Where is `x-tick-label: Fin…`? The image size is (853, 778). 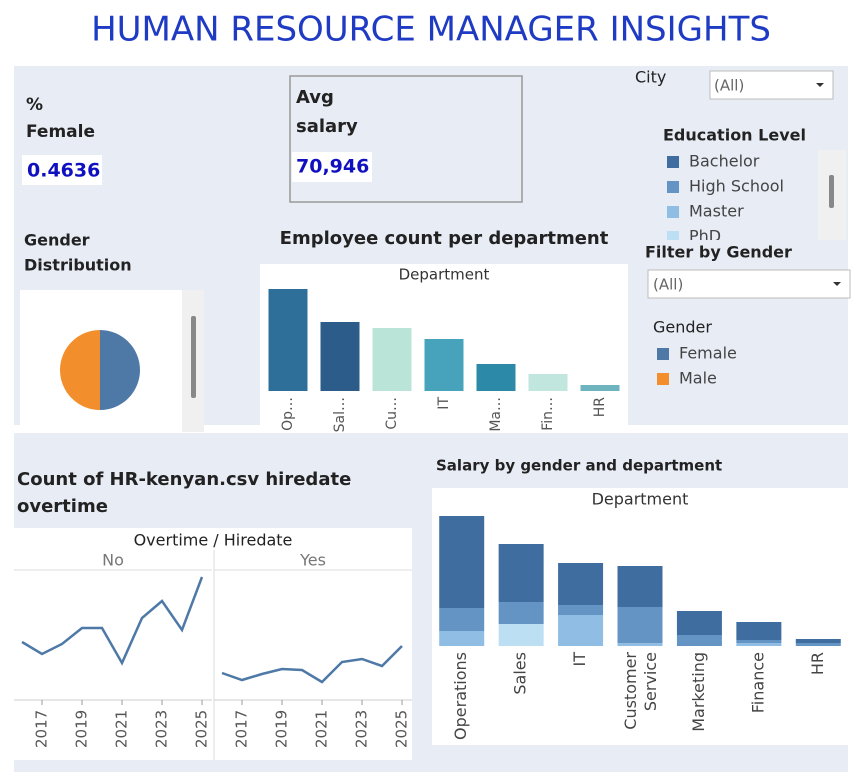 x-tick-label: Fin… is located at coordinates (548, 414).